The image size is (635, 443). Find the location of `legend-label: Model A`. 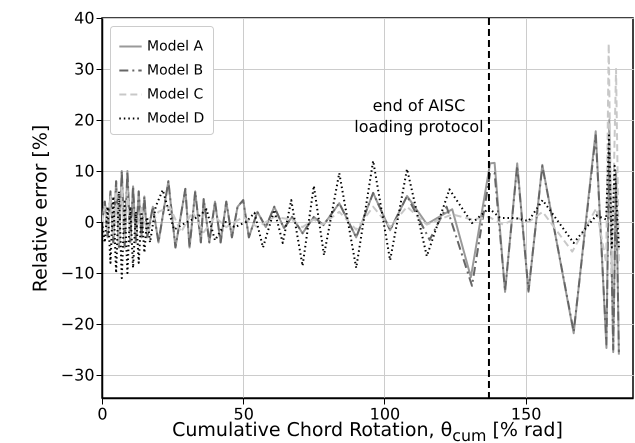

legend-label: Model A is located at coordinates (175, 46).